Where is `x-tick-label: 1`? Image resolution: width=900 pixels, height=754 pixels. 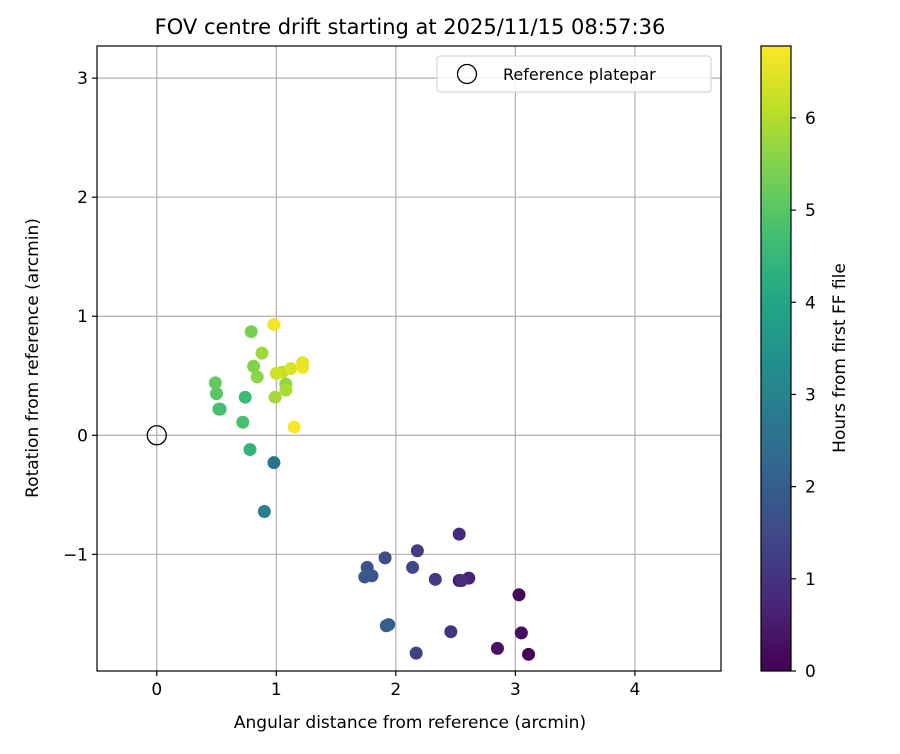
x-tick-label: 1 is located at coordinates (276, 690).